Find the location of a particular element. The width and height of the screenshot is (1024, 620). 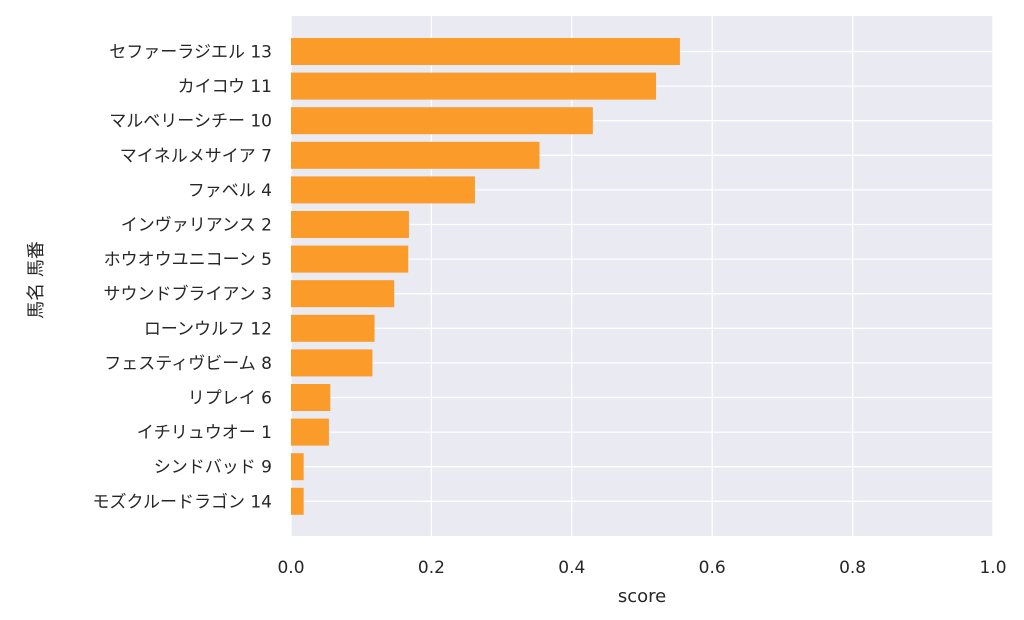

category-label: イチリュウオー 1 is located at coordinates (204, 433).